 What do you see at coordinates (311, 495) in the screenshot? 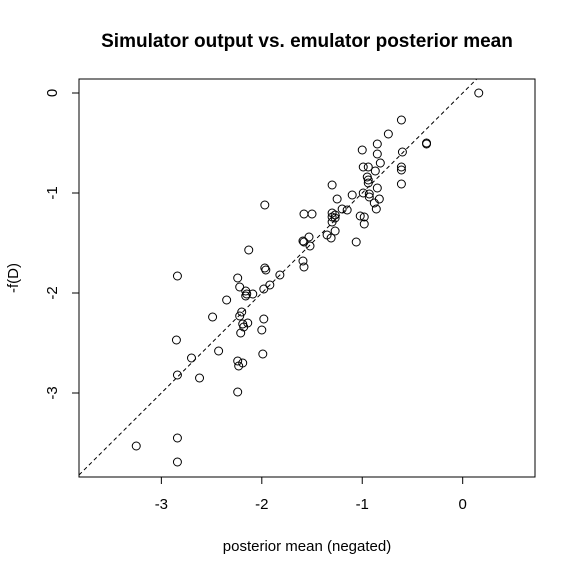
I see `x-axis: -3 -2 -1 0` at bounding box center [311, 495].